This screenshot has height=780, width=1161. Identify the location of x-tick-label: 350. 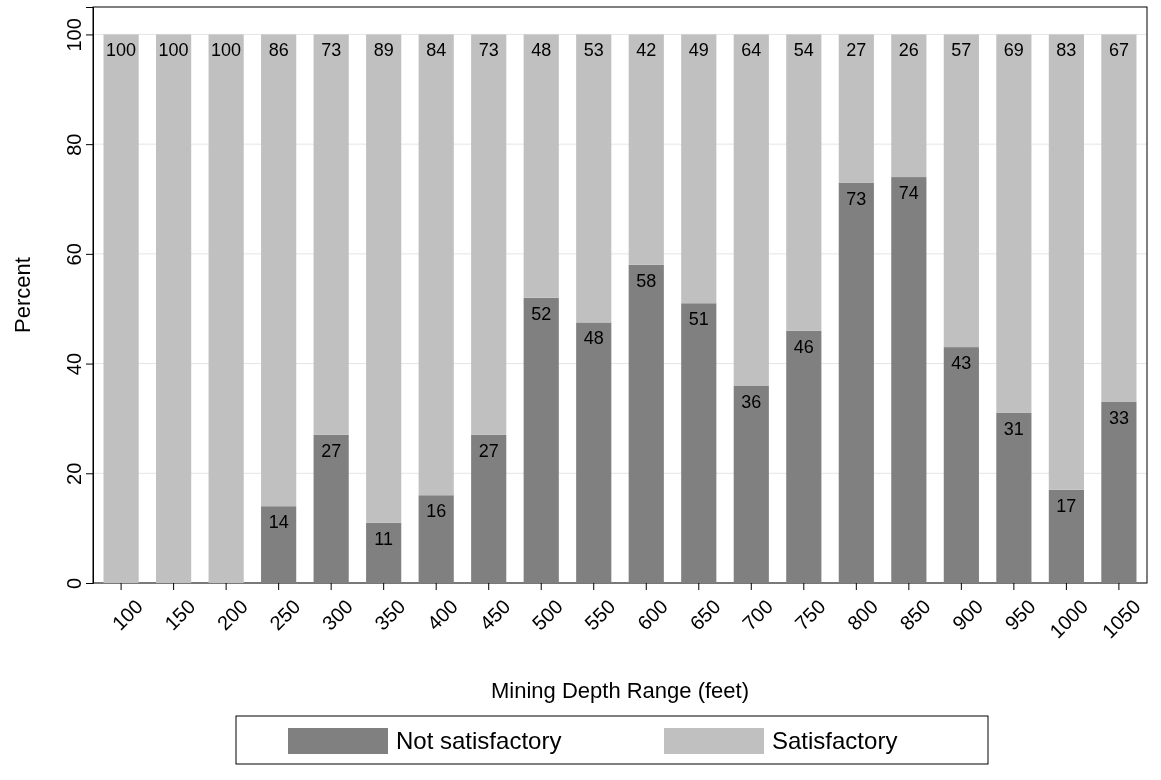
(390, 615).